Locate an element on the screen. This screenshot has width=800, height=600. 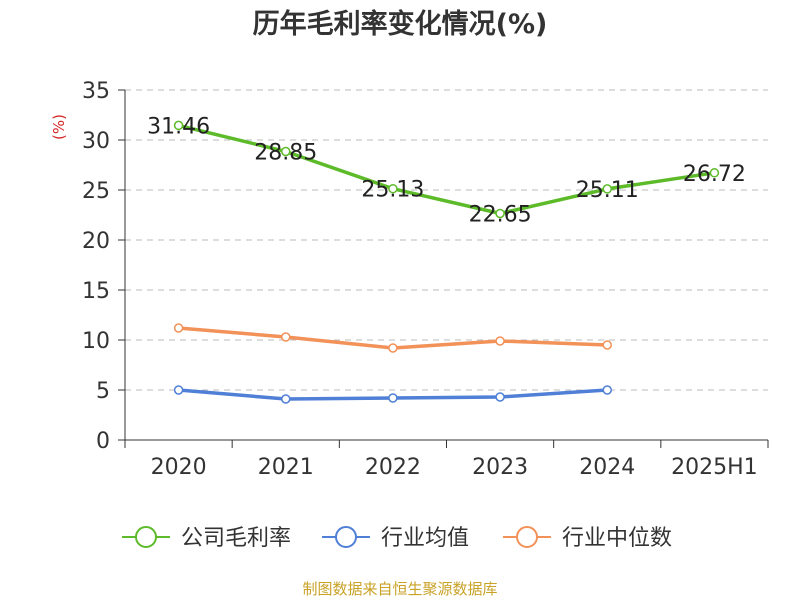
x-tick-label: 2020 is located at coordinates (179, 467).